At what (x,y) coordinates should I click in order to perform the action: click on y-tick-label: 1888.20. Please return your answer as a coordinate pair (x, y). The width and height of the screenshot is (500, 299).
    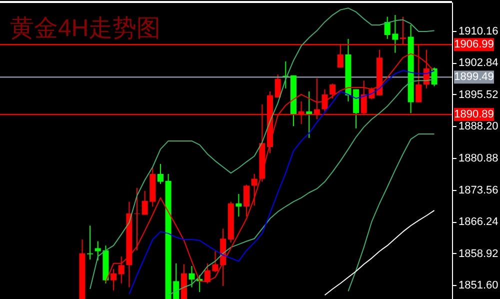
    Looking at the image, I should click on (478, 126).